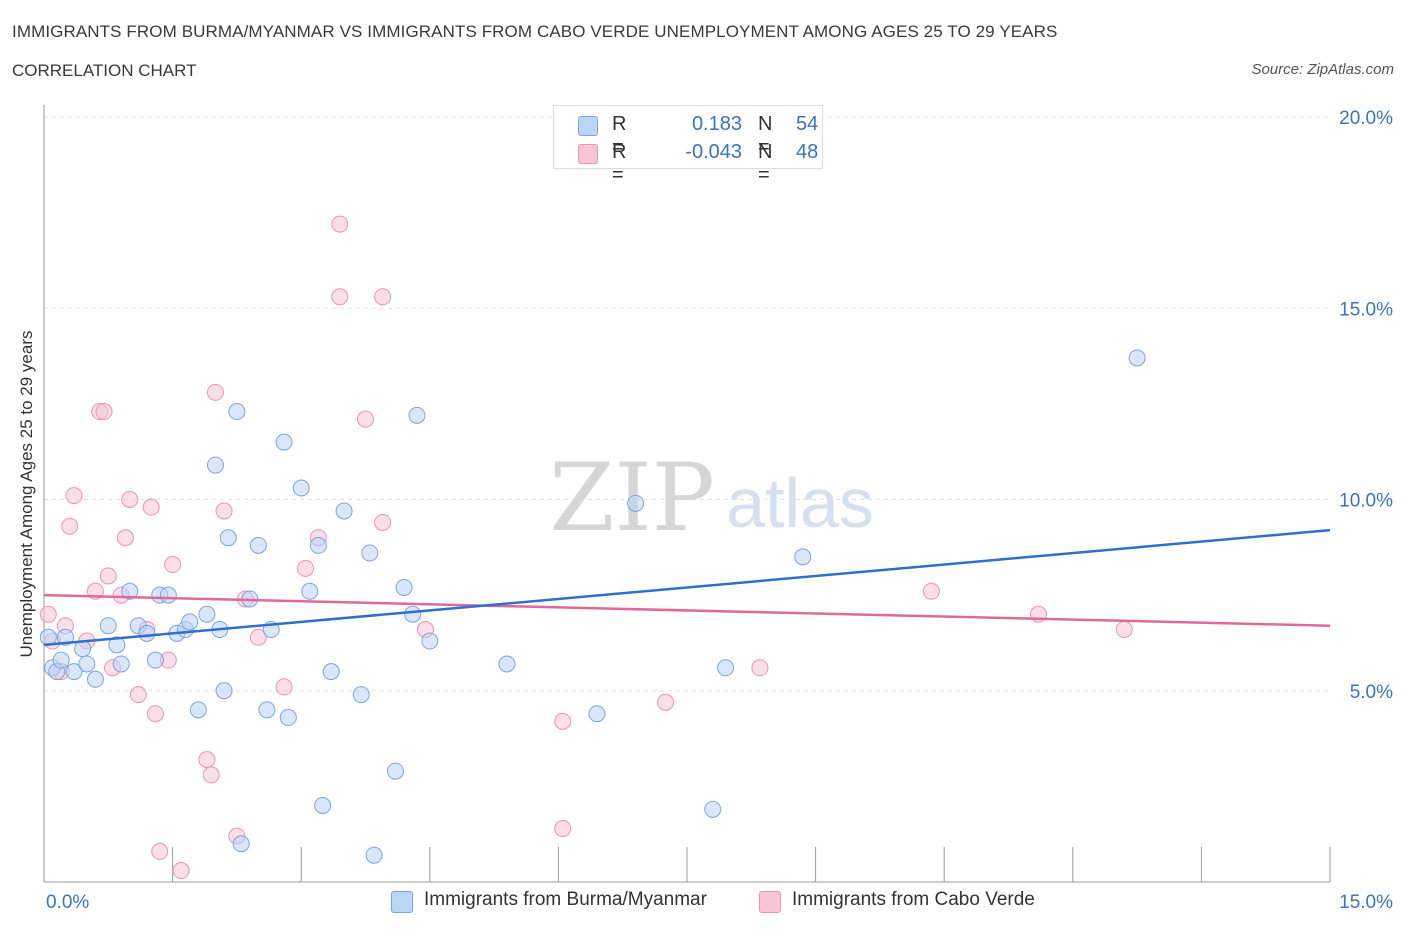  I want to click on legend-r-value: -0.043, so click(713, 152).